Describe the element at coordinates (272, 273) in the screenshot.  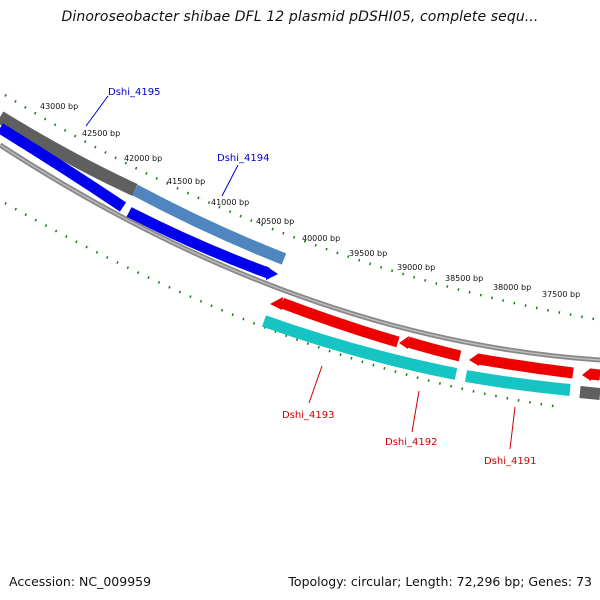
I see `forward-gene-arrowhead` at that location.